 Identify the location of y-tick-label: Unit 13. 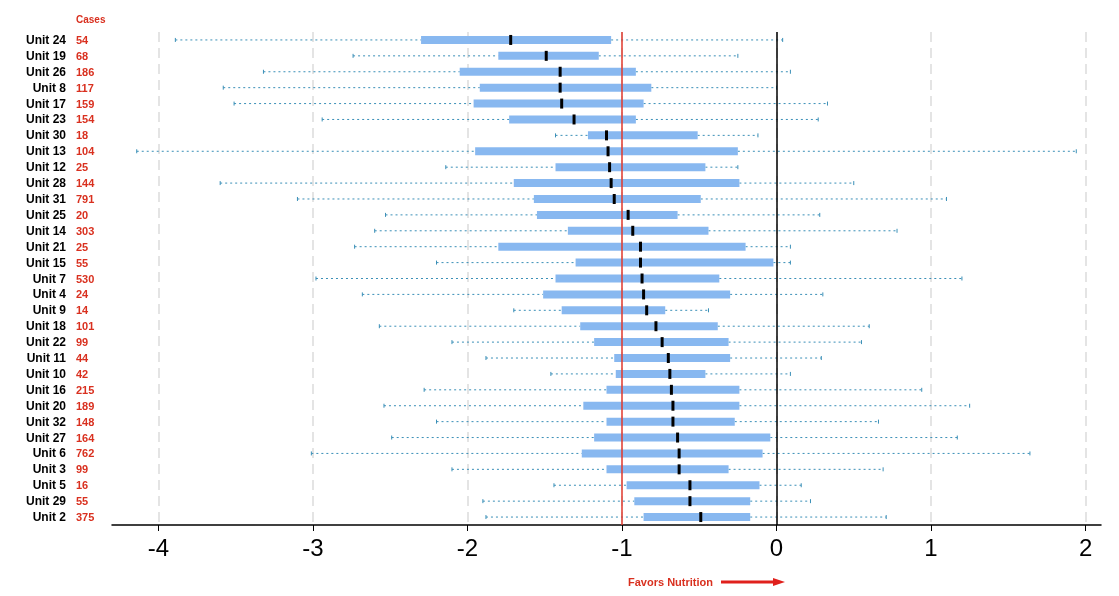
(46, 151).